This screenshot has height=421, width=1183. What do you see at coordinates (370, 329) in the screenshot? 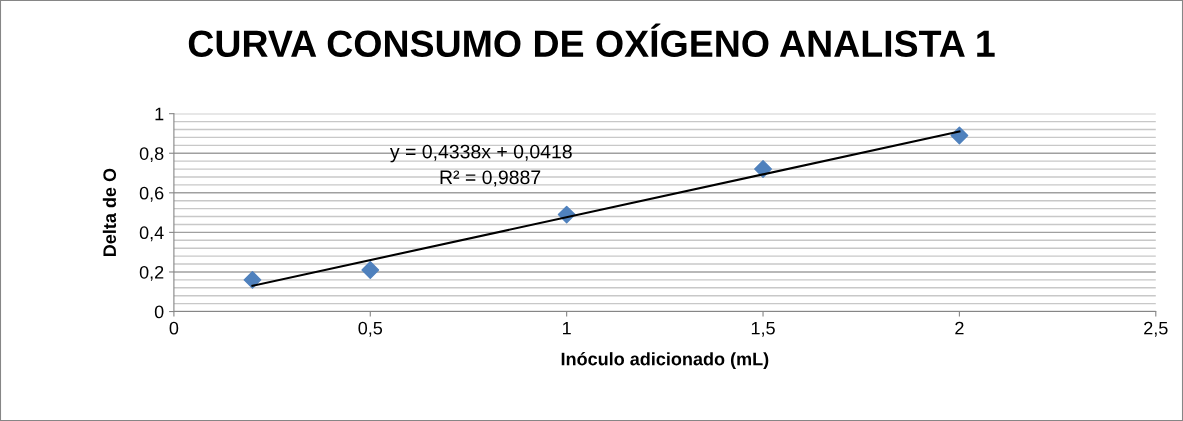
I see `x-tick-label: 0,5` at bounding box center [370, 329].